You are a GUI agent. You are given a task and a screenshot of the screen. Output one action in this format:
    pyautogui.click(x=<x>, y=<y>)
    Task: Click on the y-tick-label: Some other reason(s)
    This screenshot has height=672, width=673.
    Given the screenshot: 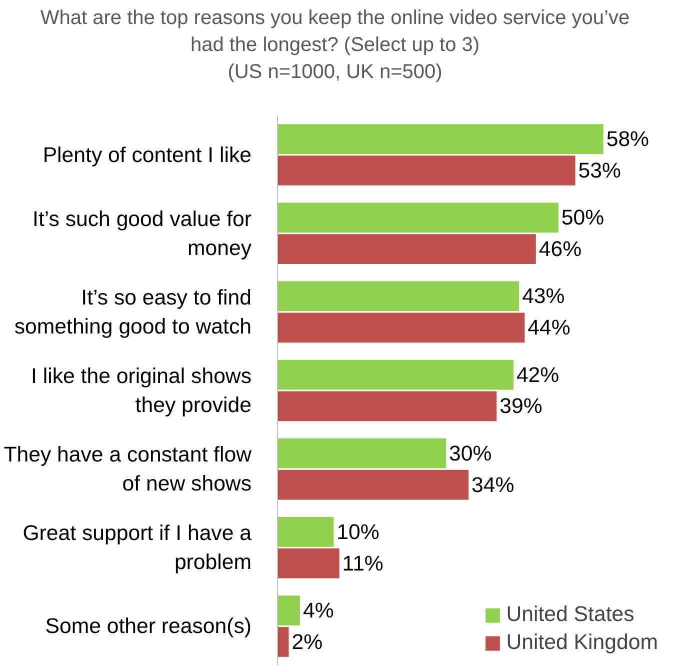 What is the action you would take?
    pyautogui.click(x=148, y=626)
    